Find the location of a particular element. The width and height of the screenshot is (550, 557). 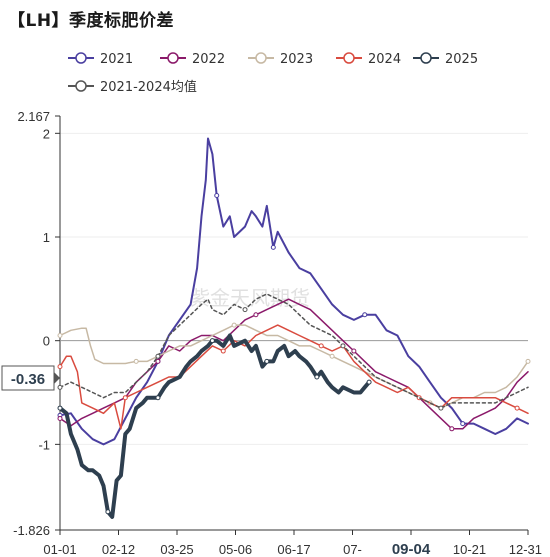

legend-item: 2021 is located at coordinates (100, 59).